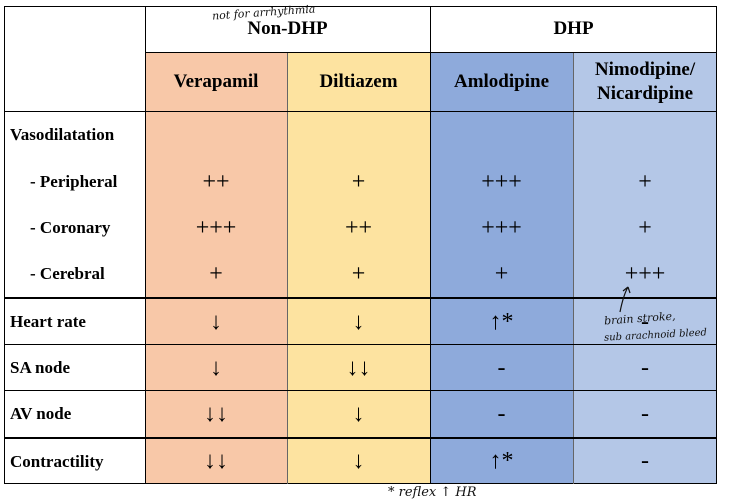  Describe the element at coordinates (501, 81) in the screenshot. I see `drug-header-amlodipine: Amlodipine` at that location.